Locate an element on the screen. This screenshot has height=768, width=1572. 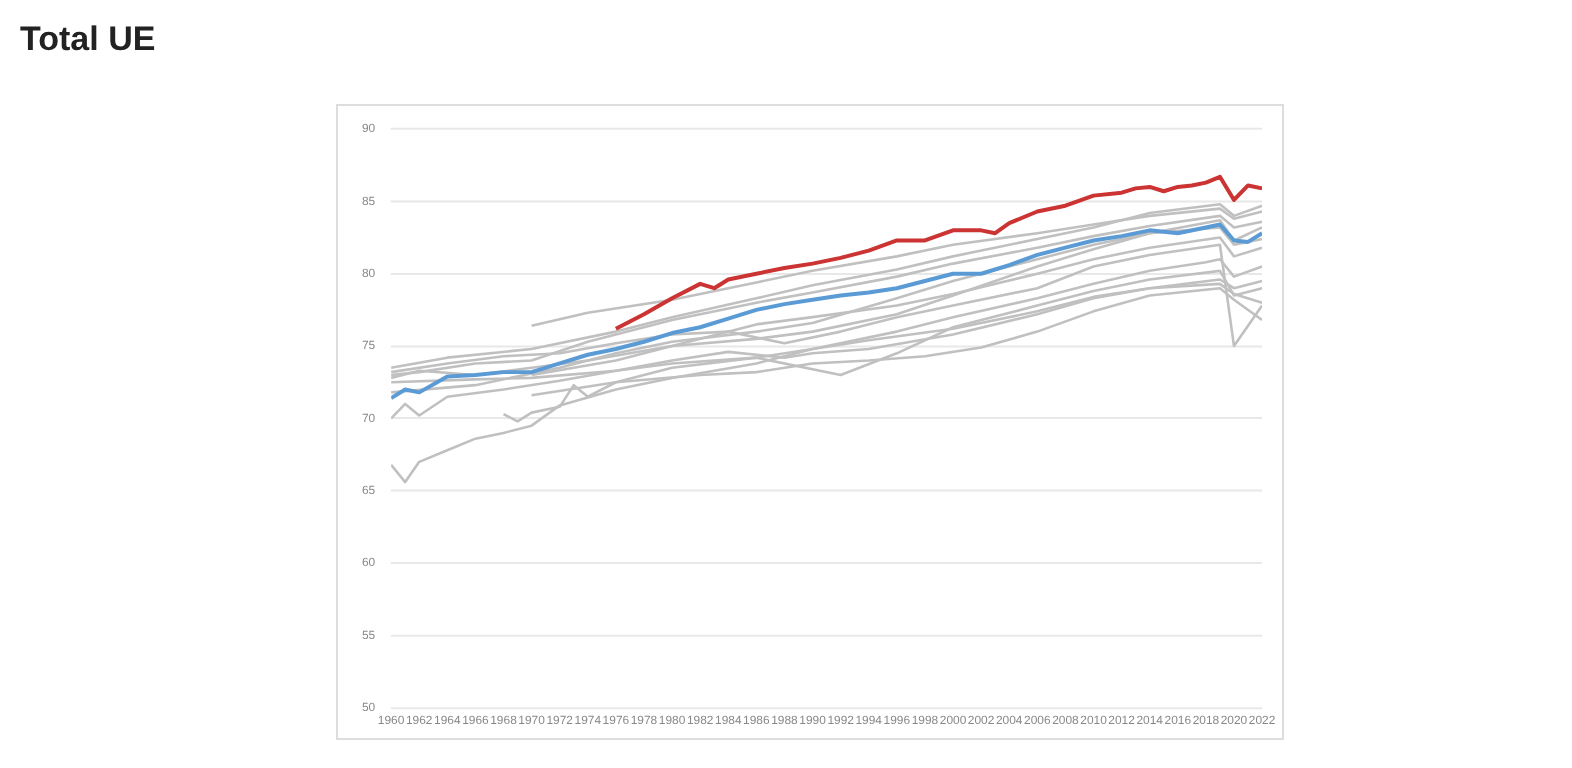
text: Total UE is located at coordinates (88, 40).